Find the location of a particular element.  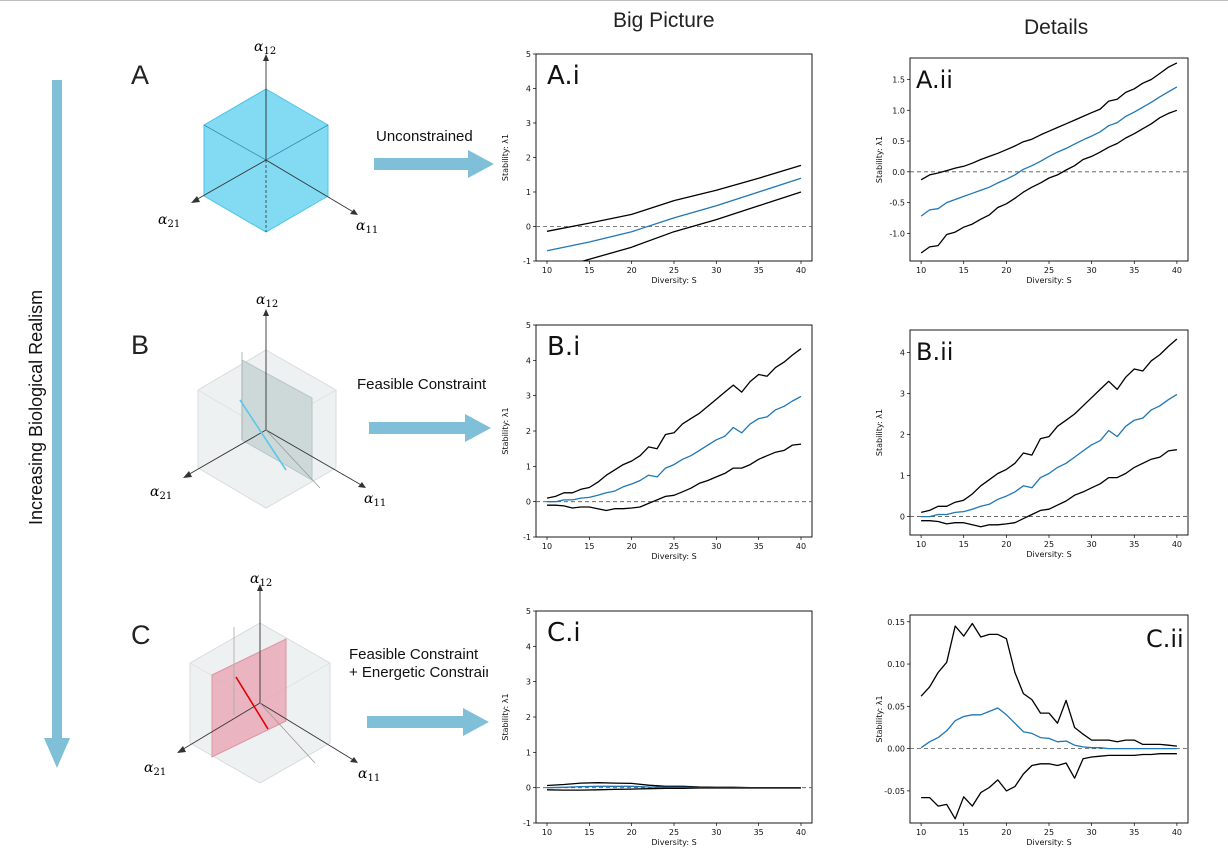

arrow-b is located at coordinates (430, 428).